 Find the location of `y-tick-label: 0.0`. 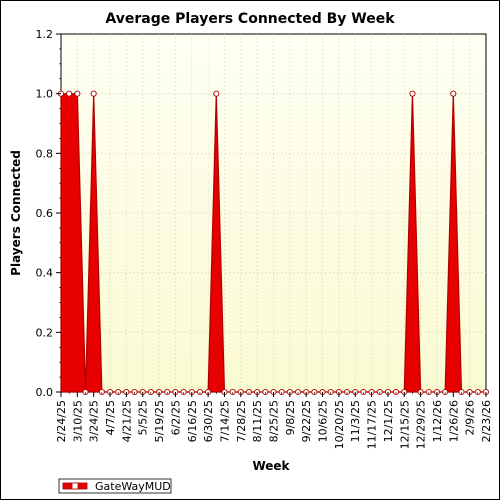

y-tick-label: 0.0 is located at coordinates (45, 392).